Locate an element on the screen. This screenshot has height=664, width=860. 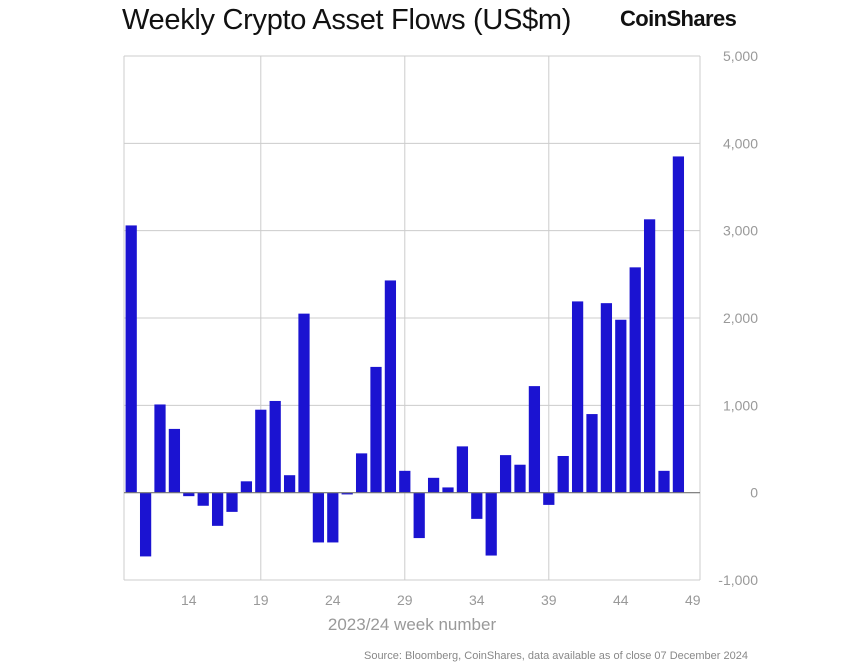
y-tick-label: 4,000 is located at coordinates (740, 143).